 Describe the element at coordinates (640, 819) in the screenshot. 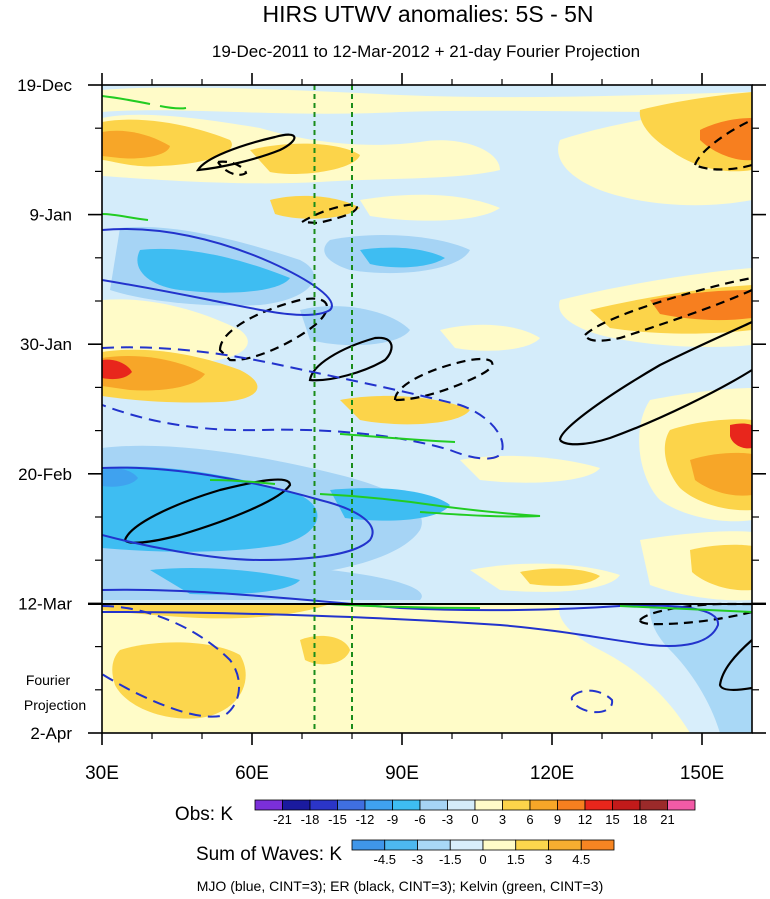

I see `colorbar-level-label: 18` at that location.